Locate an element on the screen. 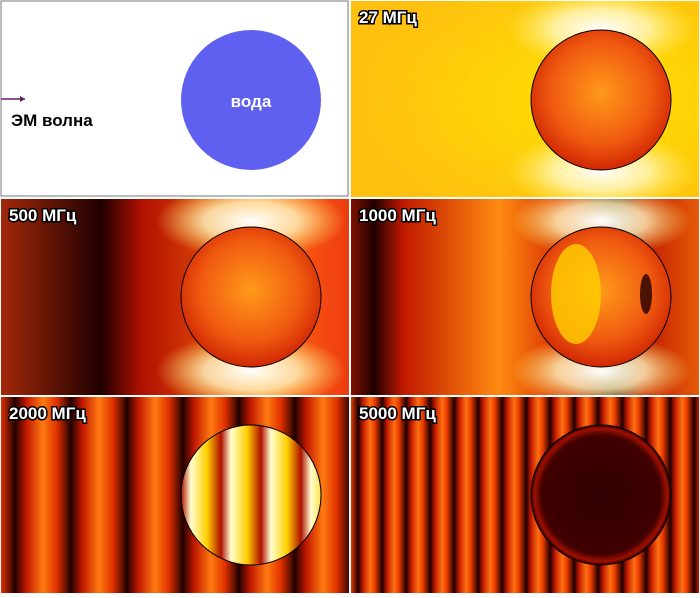 Image resolution: width=700 pixels, height=598 pixels. frequency-label: 27 МГц is located at coordinates (388, 17).